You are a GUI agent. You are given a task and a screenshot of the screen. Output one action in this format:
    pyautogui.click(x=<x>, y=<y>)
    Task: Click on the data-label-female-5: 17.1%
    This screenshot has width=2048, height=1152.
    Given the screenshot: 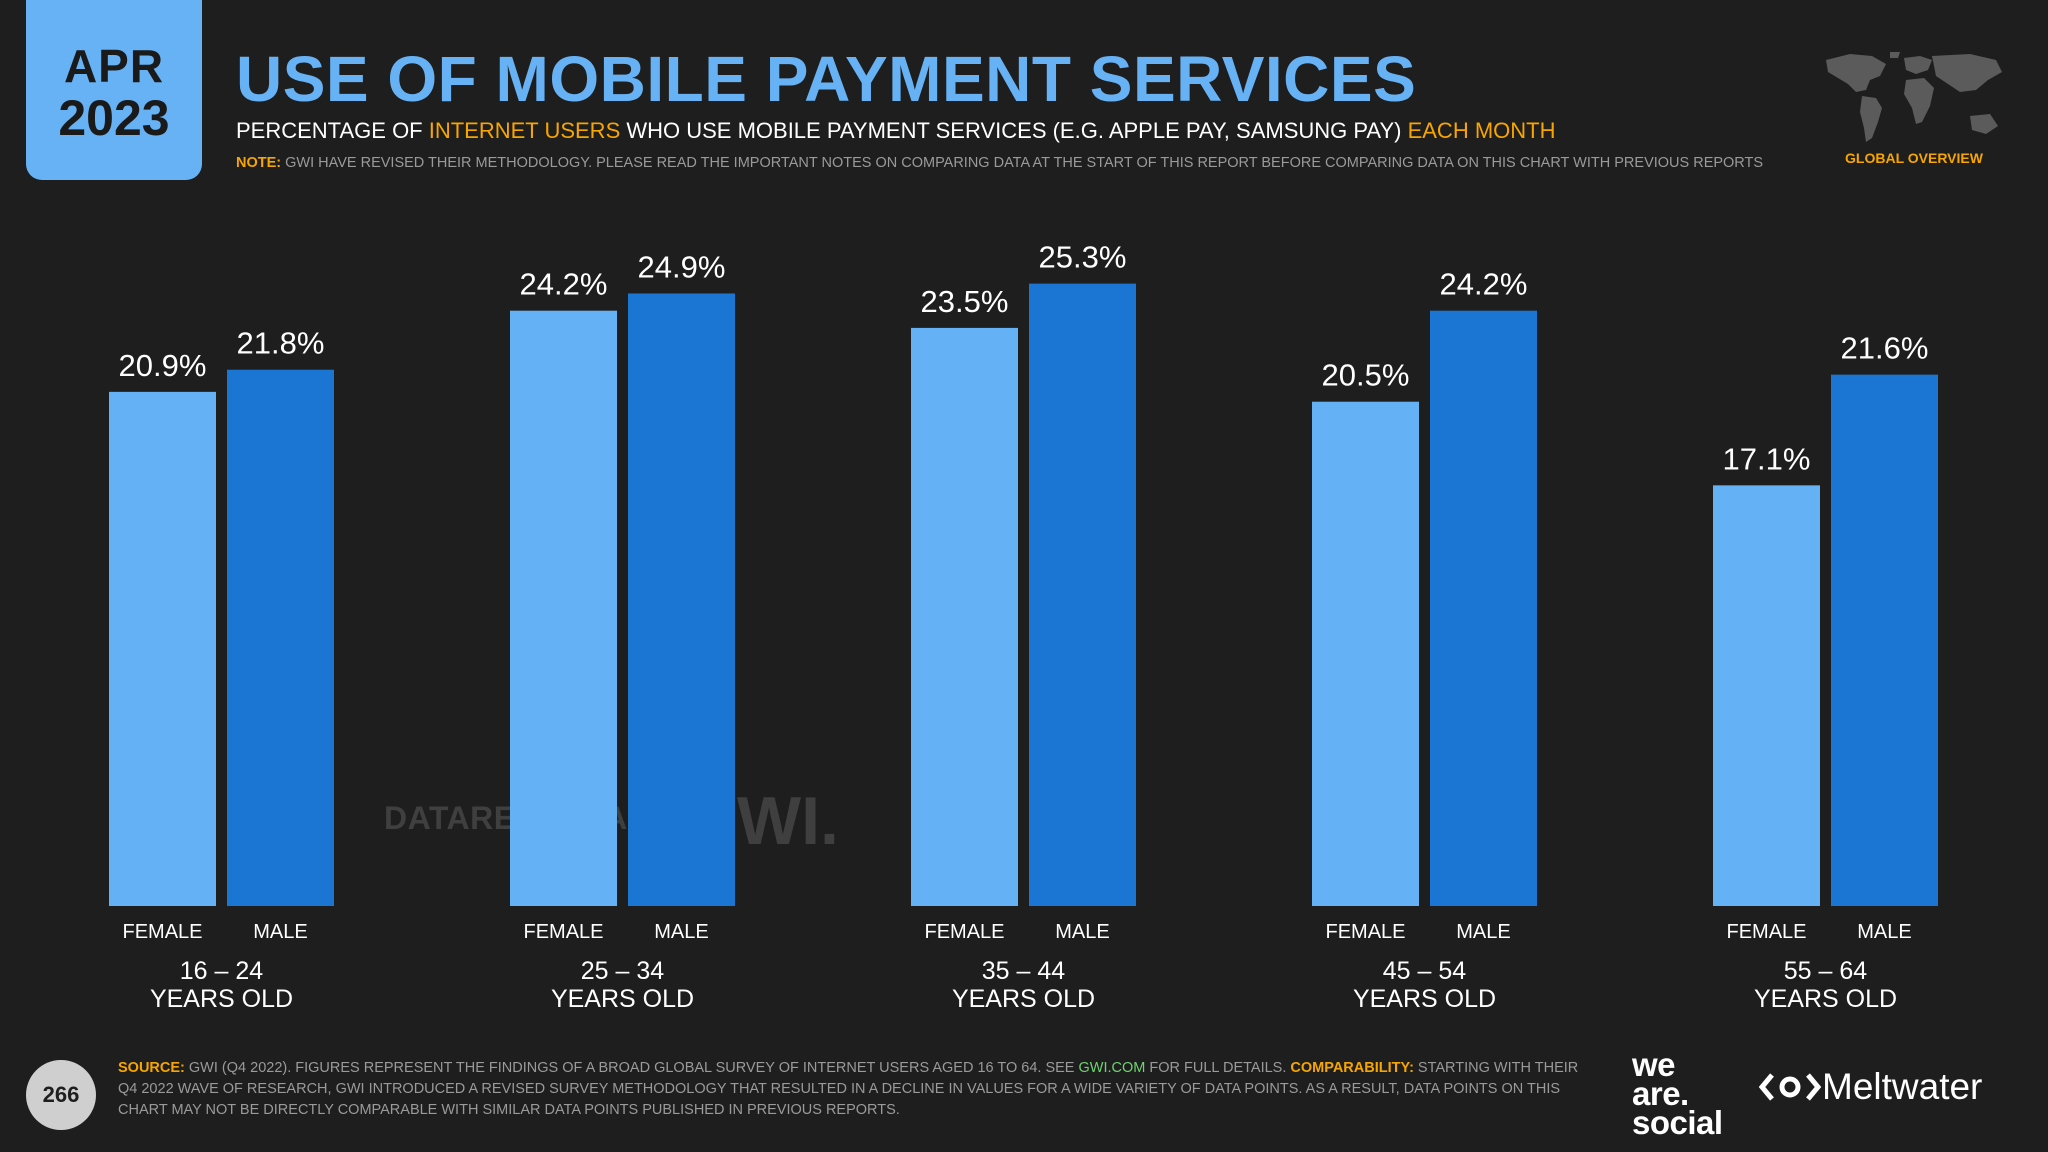 What is the action you would take?
    pyautogui.click(x=1767, y=458)
    